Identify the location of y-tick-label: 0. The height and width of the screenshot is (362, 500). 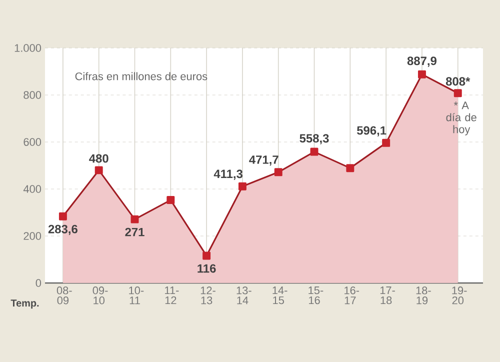
(39, 283).